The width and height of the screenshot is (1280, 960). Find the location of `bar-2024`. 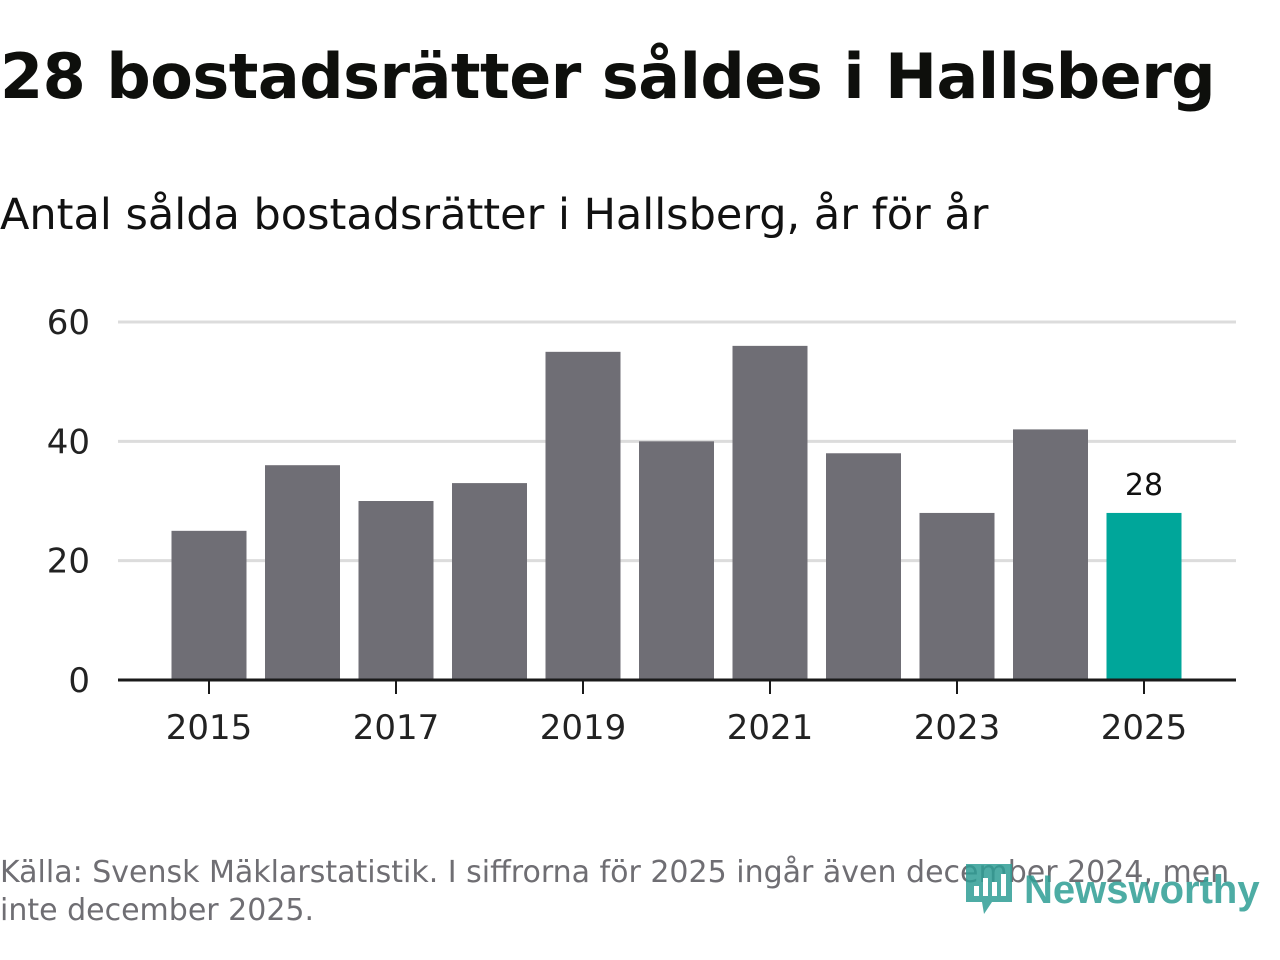

bar-2024 is located at coordinates (1050, 554).